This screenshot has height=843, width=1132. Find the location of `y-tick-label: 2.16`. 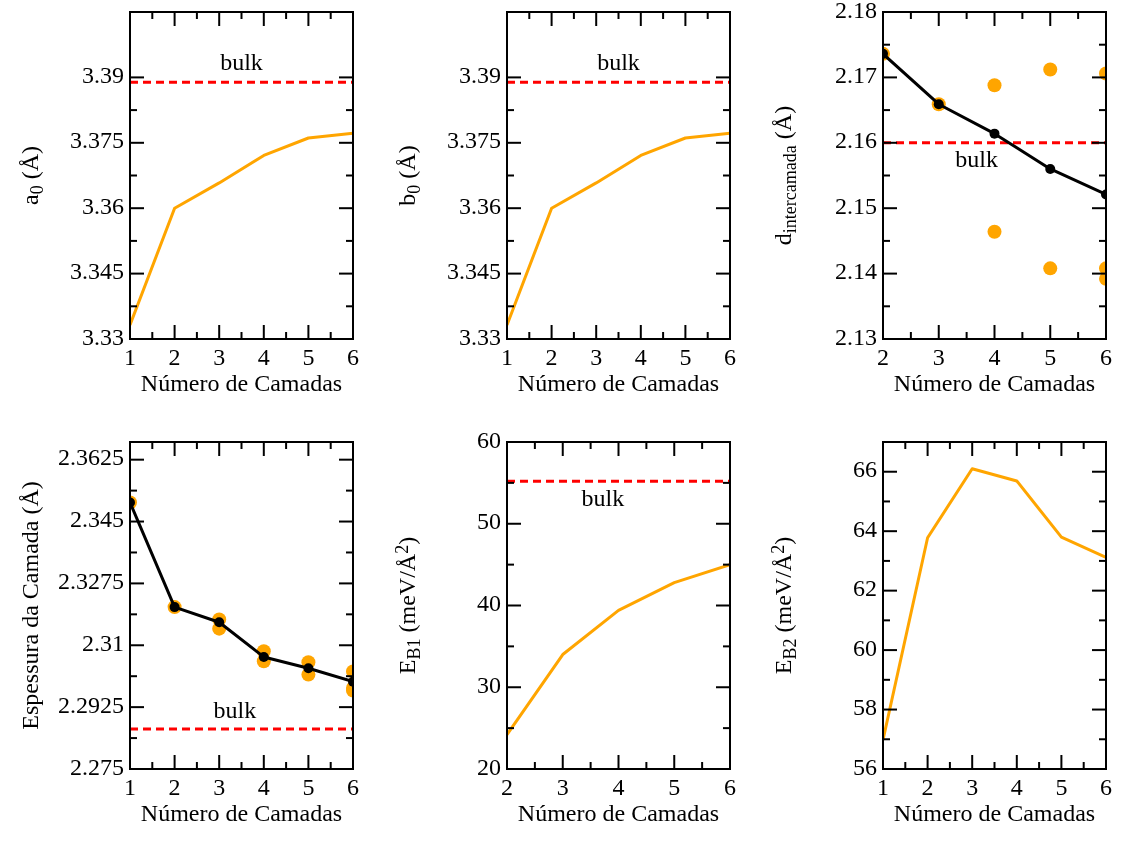

y-tick-label: 2.16 is located at coordinates (856, 140).